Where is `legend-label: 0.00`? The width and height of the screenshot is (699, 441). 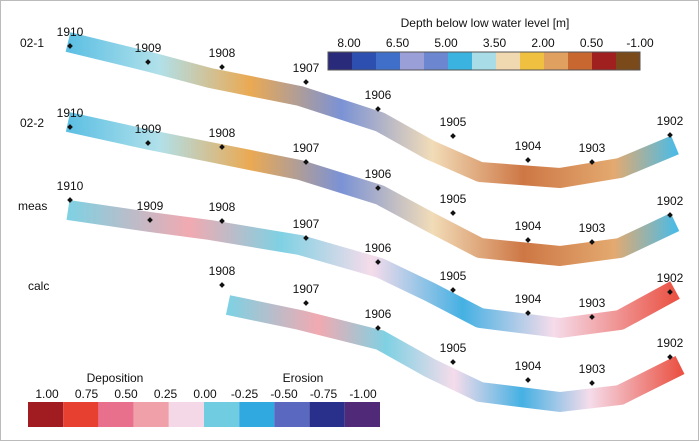 legend-label: 0.00 is located at coordinates (205, 394).